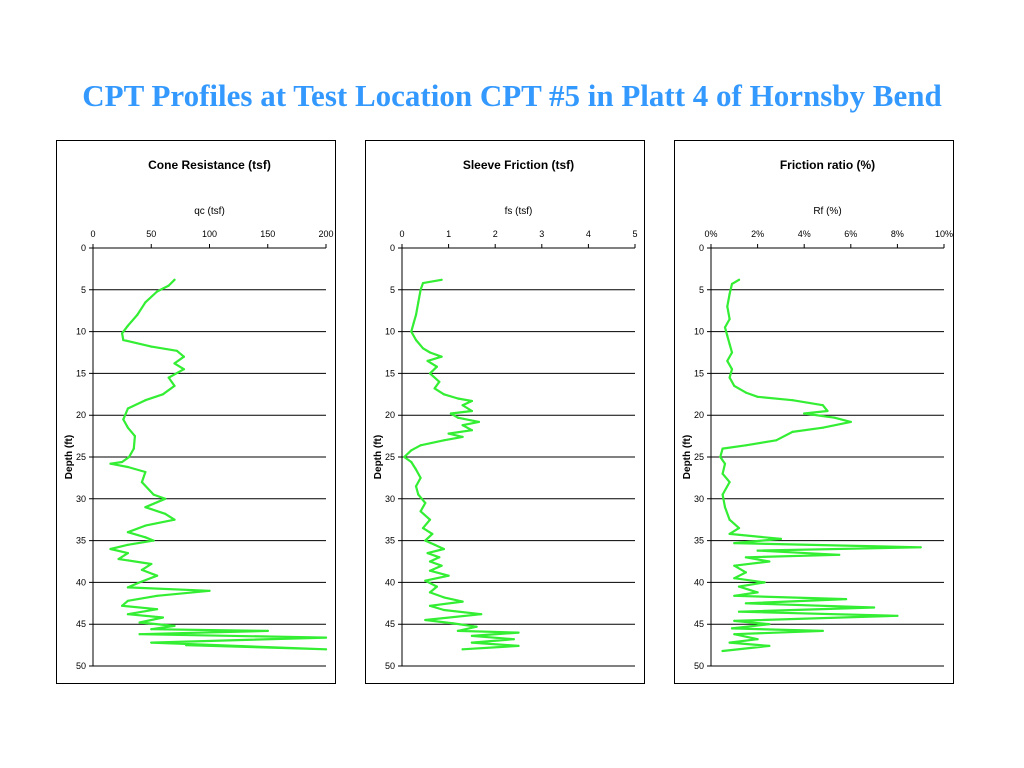  What do you see at coordinates (897, 234) in the screenshot?
I see `x-tick-label: 8%` at bounding box center [897, 234].